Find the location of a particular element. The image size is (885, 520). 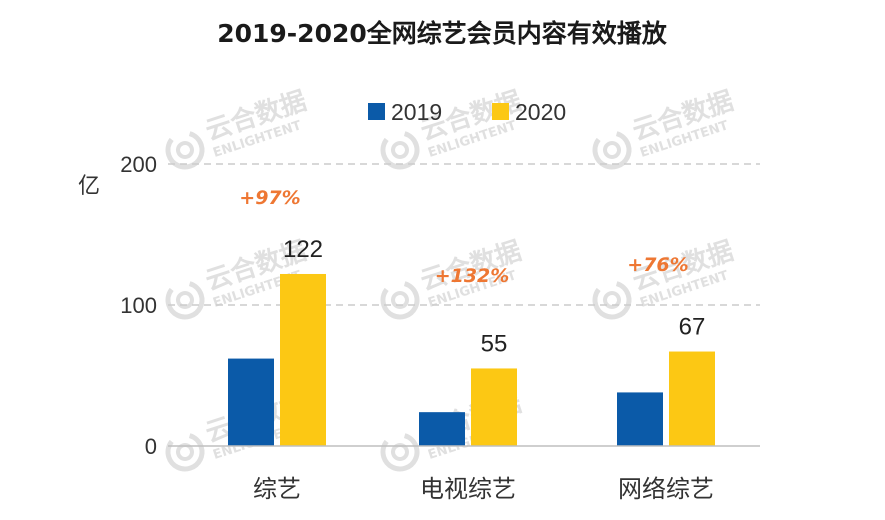

category-label: 综艺 is located at coordinates (277, 489).